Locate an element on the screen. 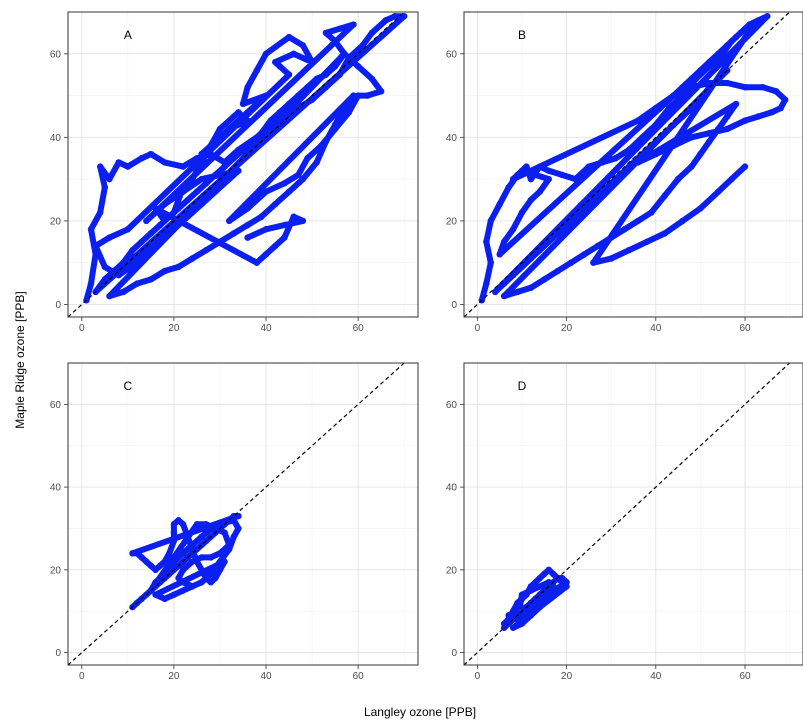 The width and height of the screenshot is (803, 721). panel-letter-label: A is located at coordinates (128, 35).